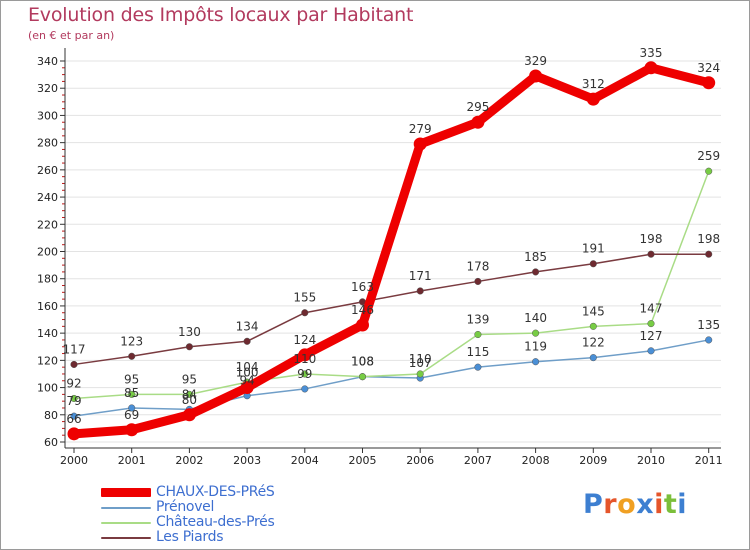 The height and width of the screenshot is (550, 750). What do you see at coordinates (593, 84) in the screenshot?
I see `data-label-chaux-des-pr-s: 312` at bounding box center [593, 84].